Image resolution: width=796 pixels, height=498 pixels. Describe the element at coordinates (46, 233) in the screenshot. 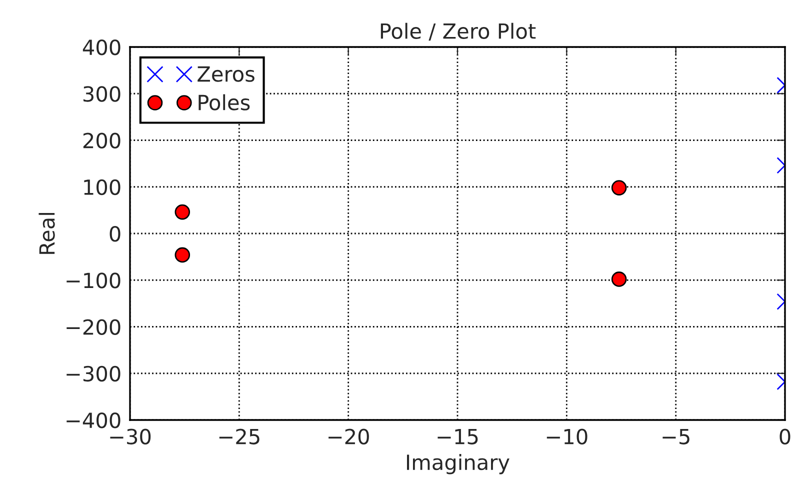

I see `y-axis-title: Real` at that location.